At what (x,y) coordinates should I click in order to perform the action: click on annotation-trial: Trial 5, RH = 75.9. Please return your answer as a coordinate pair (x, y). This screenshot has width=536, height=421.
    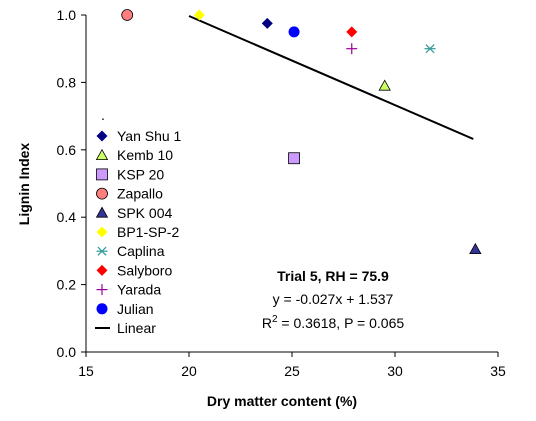
    Looking at the image, I should click on (333, 276).